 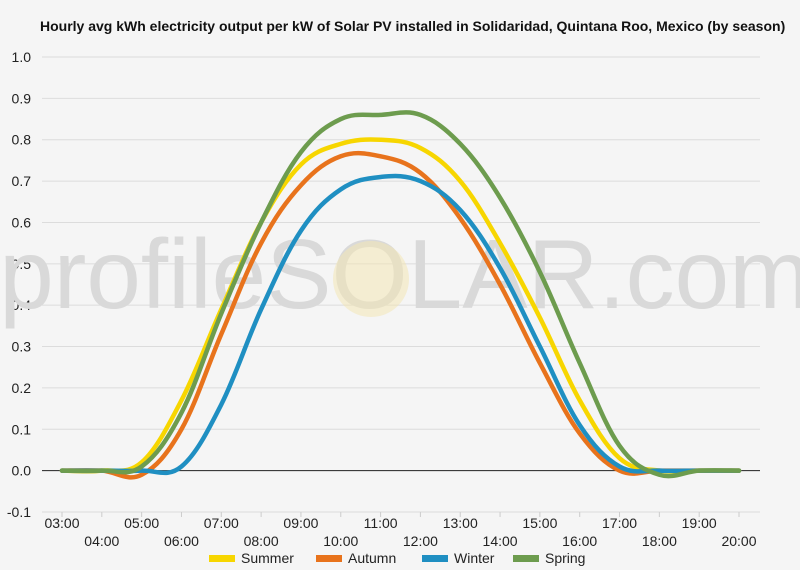 What do you see at coordinates (579, 541) in the screenshot?
I see `x-tick-label: 16:00` at bounding box center [579, 541].